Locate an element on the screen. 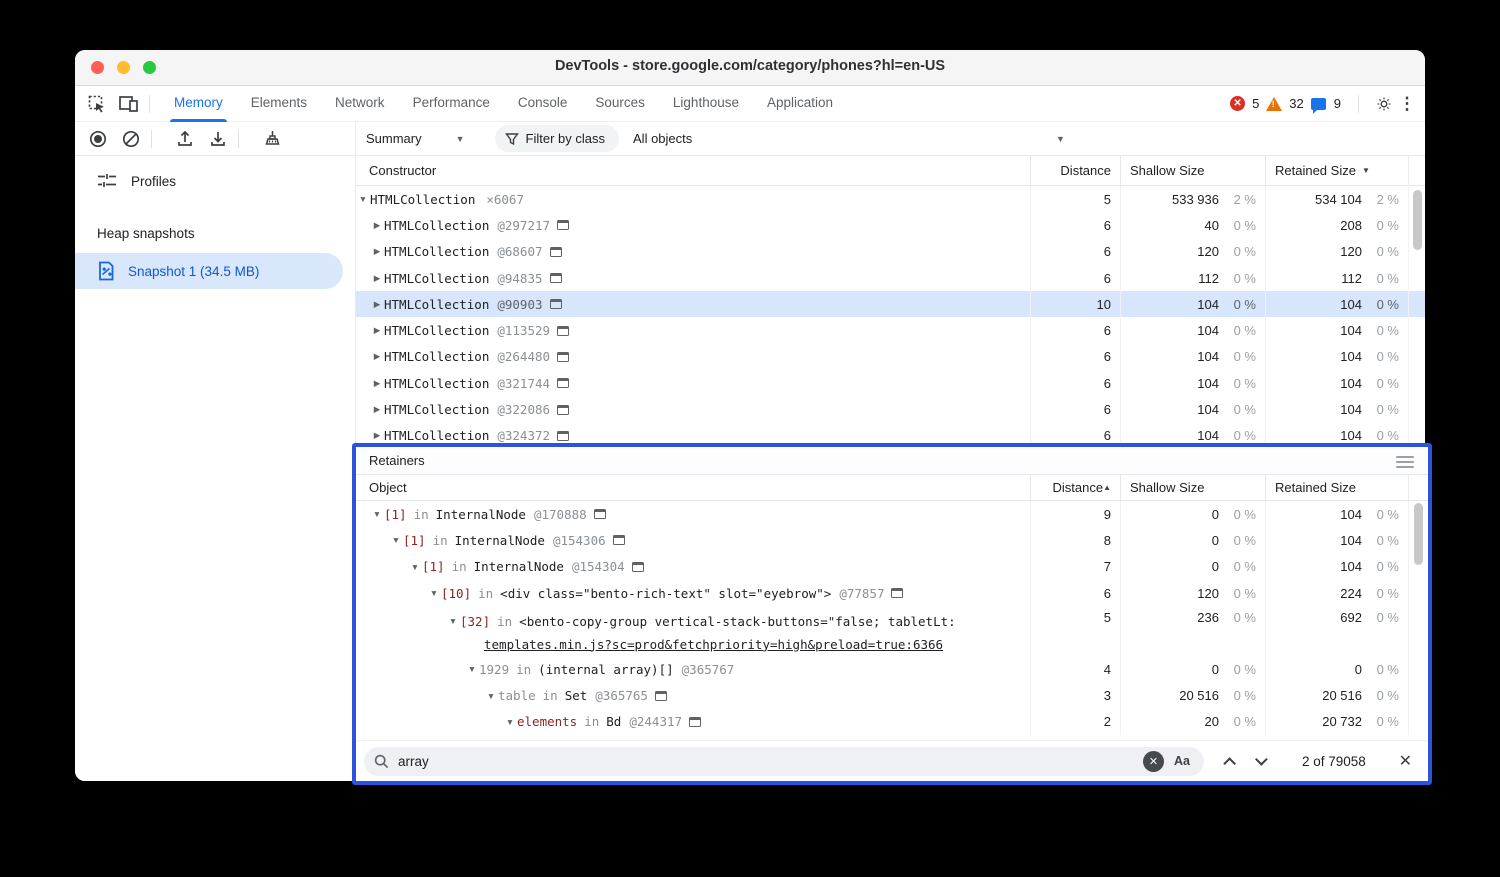  menu-icon is located at coordinates (1405, 463).